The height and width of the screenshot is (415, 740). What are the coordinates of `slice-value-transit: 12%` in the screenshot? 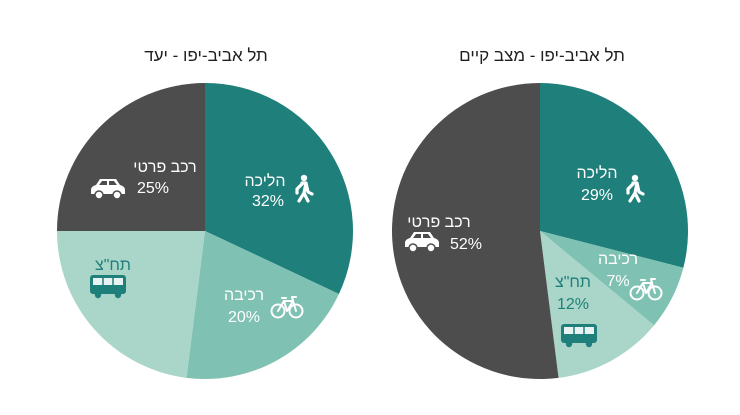 It's located at (573, 304).